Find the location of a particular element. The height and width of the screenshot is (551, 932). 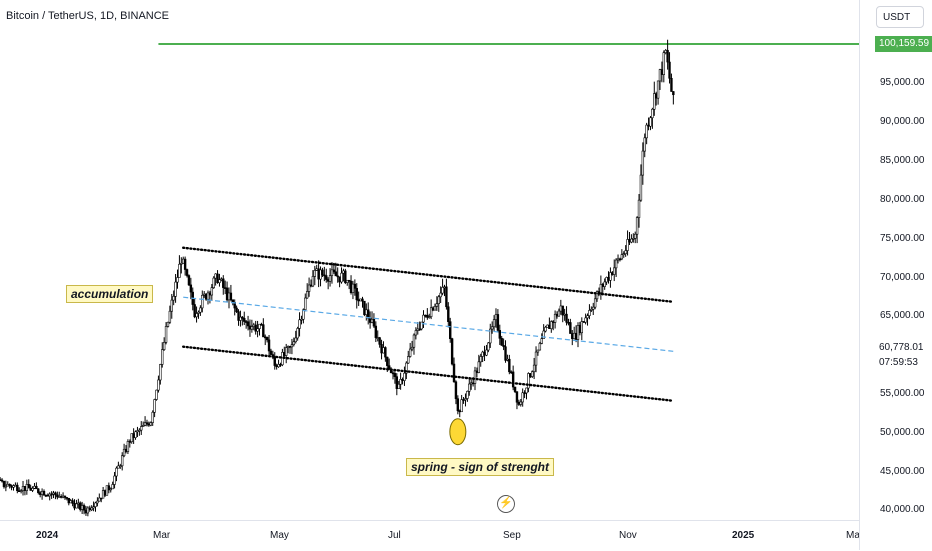

lightning-icon: ⚡ is located at coordinates (506, 504).